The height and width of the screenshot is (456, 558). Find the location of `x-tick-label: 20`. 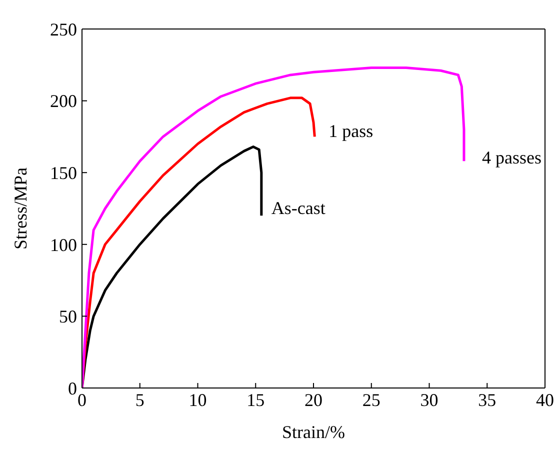

x-tick-label: 20 is located at coordinates (313, 400).